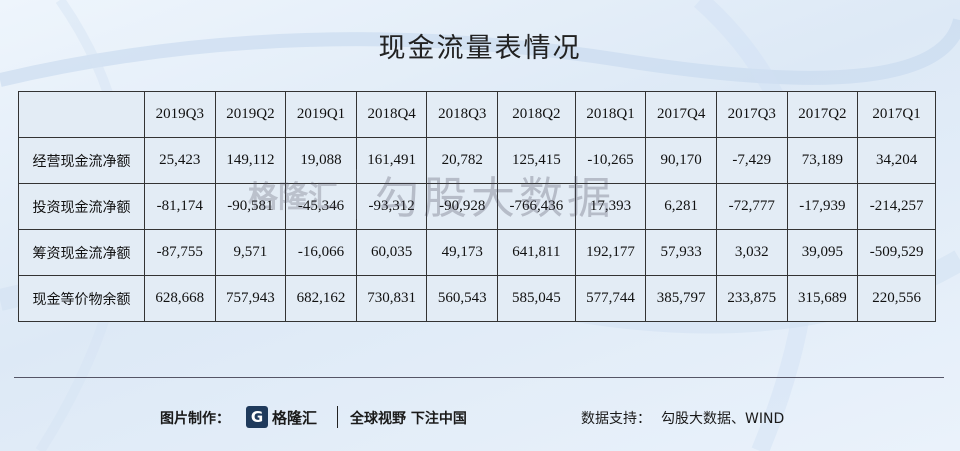 This screenshot has height=451, width=960. I want to click on table-cell: 641,811, so click(536, 252).